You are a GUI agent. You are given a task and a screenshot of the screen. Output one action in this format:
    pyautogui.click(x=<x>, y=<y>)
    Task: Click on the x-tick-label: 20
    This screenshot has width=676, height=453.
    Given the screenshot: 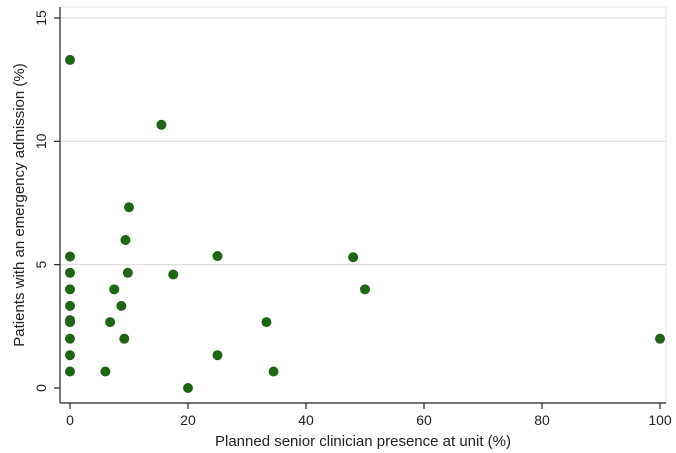 What is the action you would take?
    pyautogui.click(x=188, y=420)
    